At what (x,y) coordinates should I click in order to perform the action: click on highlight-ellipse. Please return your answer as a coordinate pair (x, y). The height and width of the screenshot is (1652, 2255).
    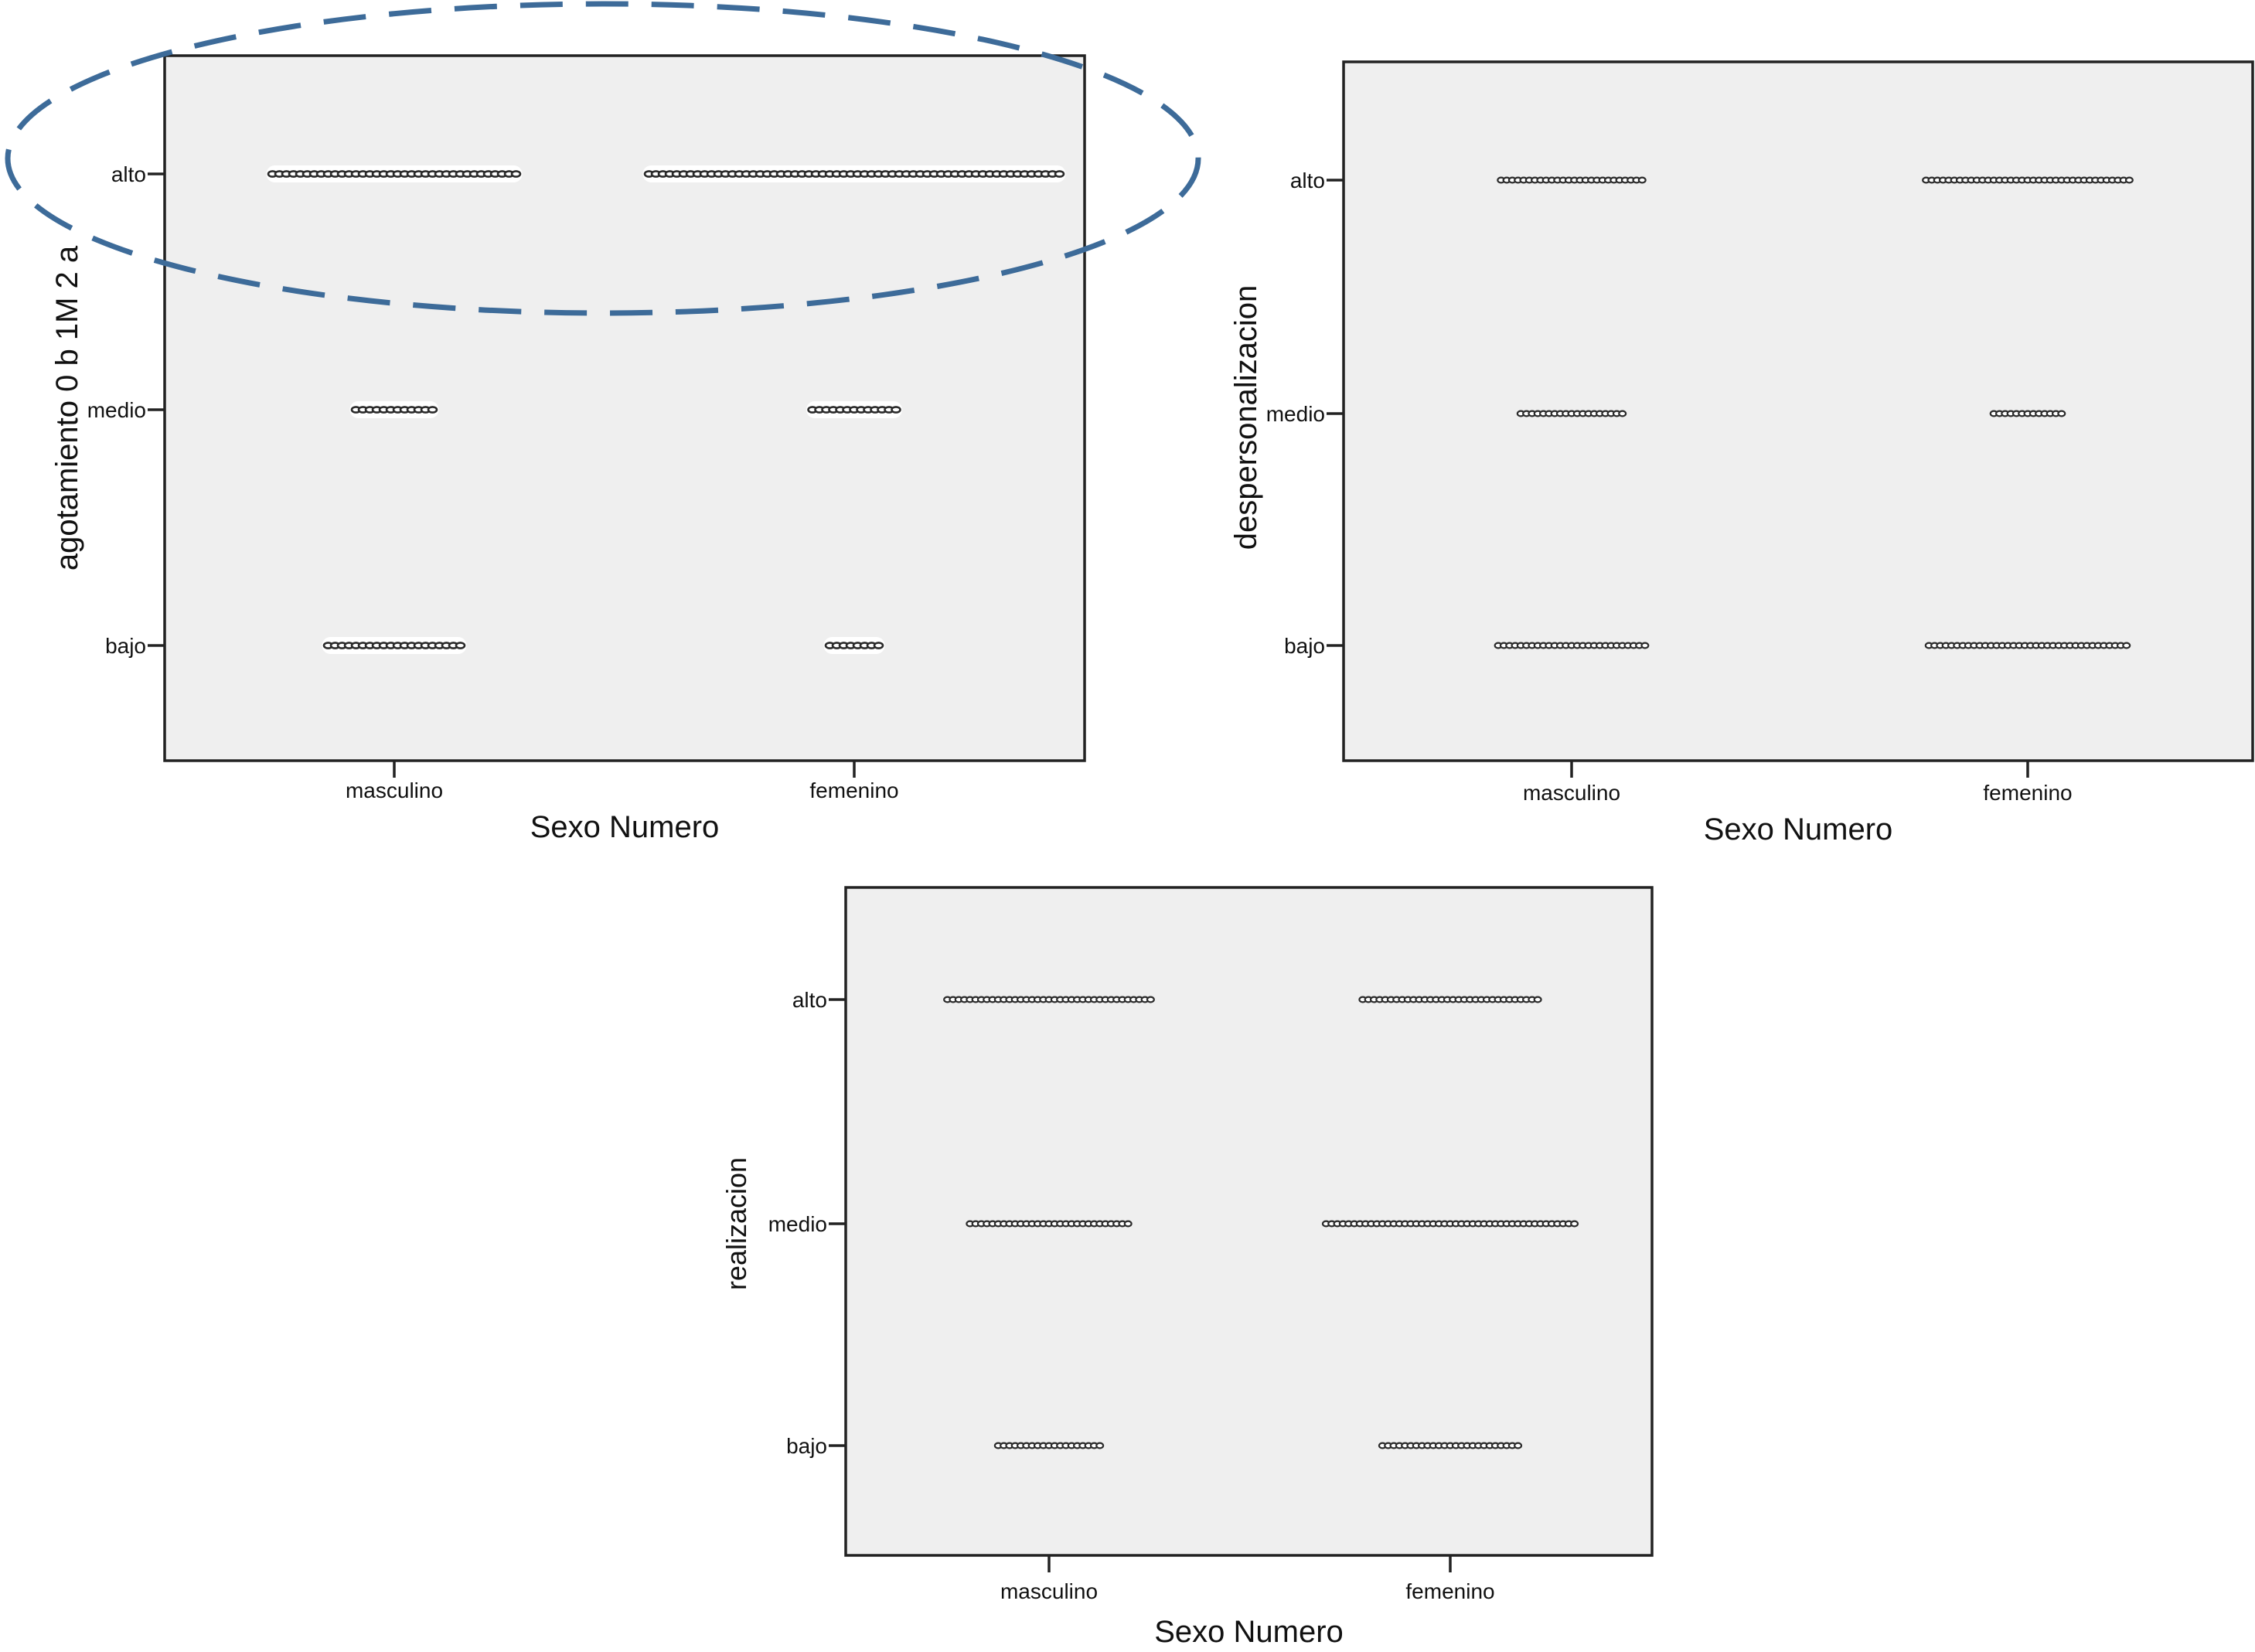
    Looking at the image, I should click on (603, 159).